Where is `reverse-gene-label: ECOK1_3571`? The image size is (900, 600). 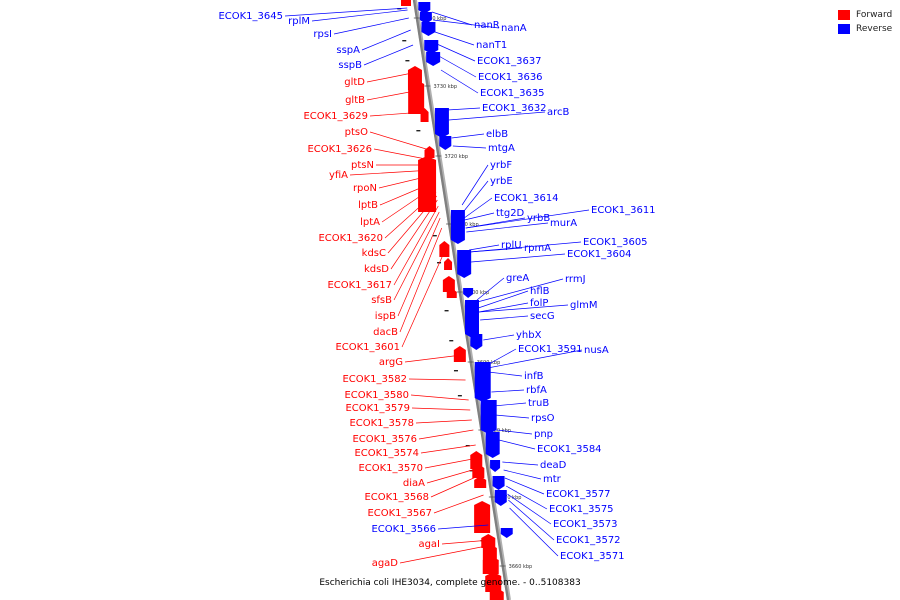 reverse-gene-label: ECOK1_3571 is located at coordinates (592, 556).